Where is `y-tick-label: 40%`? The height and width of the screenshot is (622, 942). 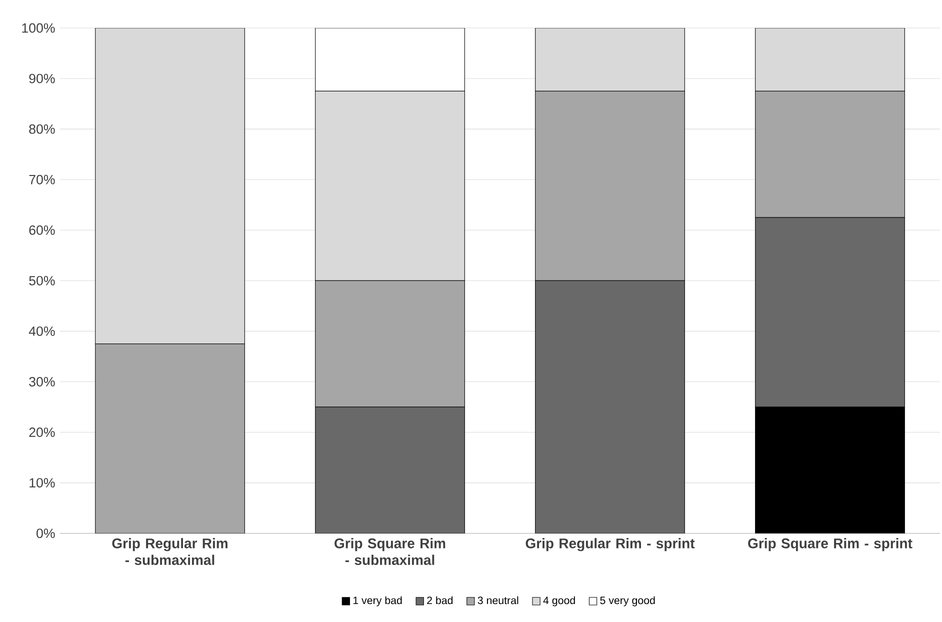 y-tick-label: 40% is located at coordinates (41, 331).